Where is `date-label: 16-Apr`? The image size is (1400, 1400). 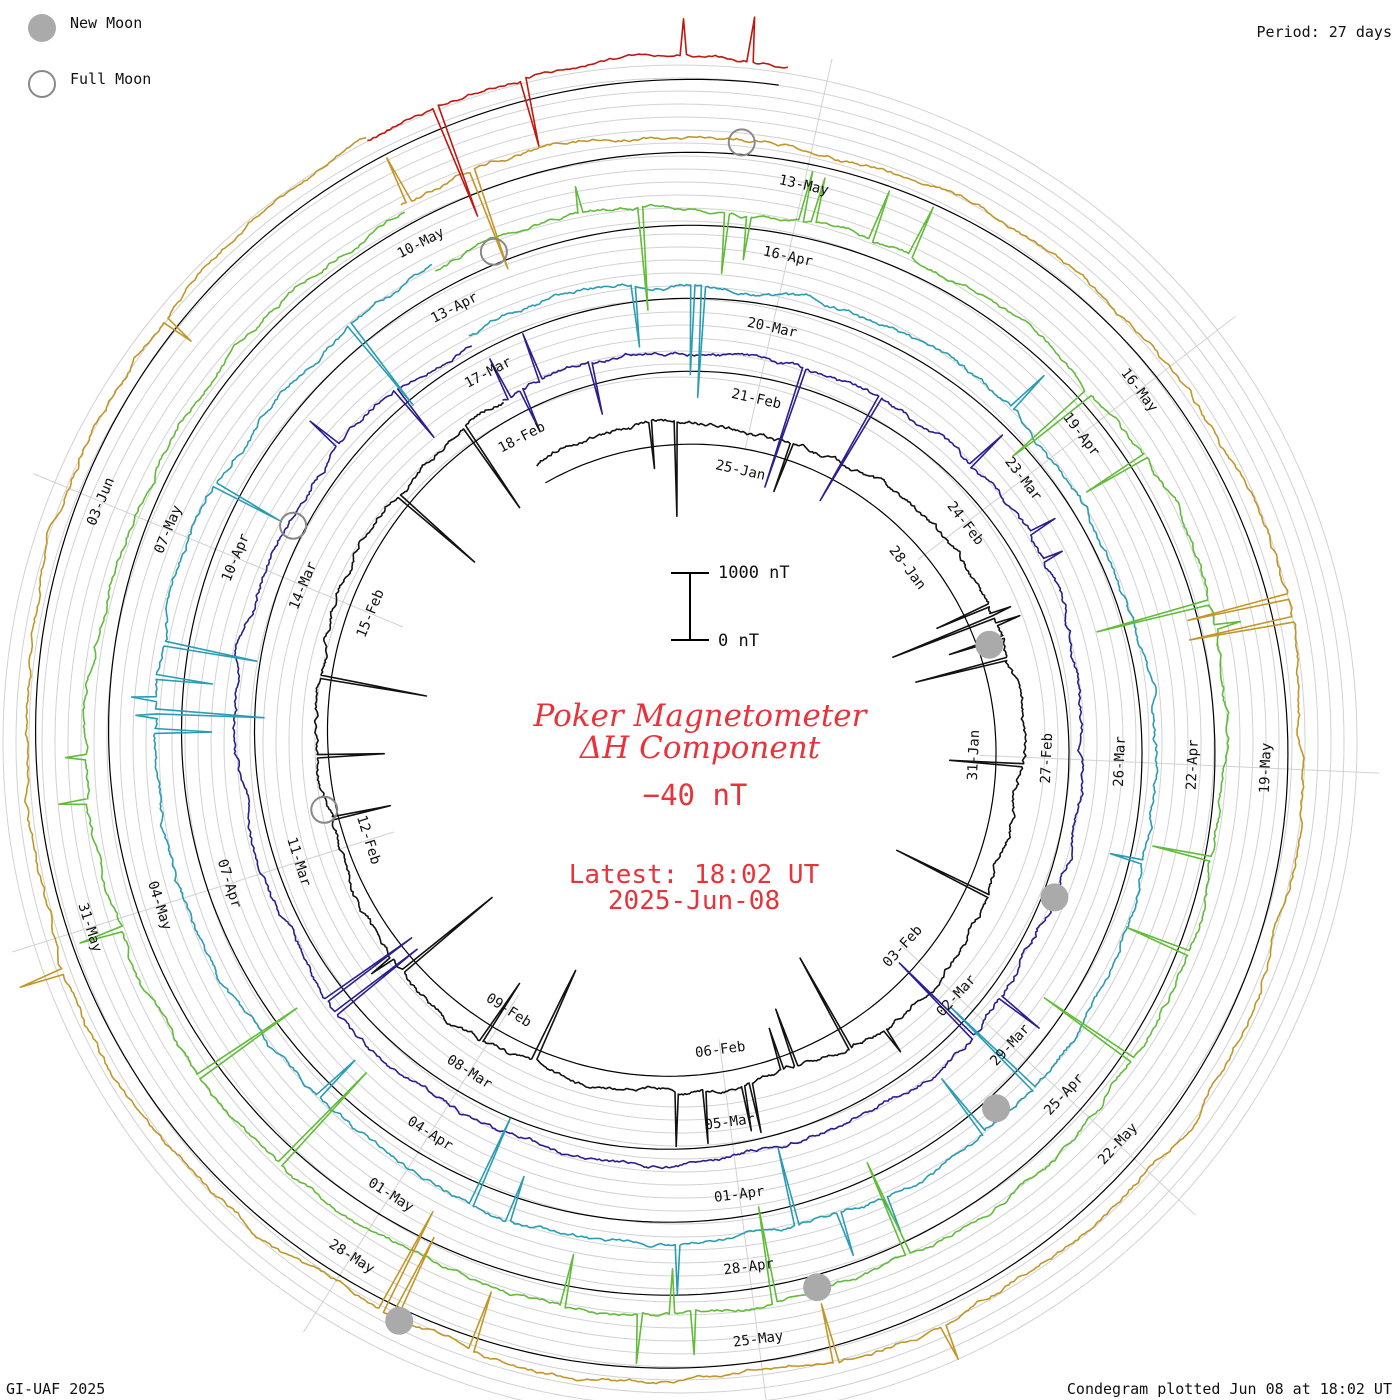
date-label: 16-Apr is located at coordinates (788, 256).